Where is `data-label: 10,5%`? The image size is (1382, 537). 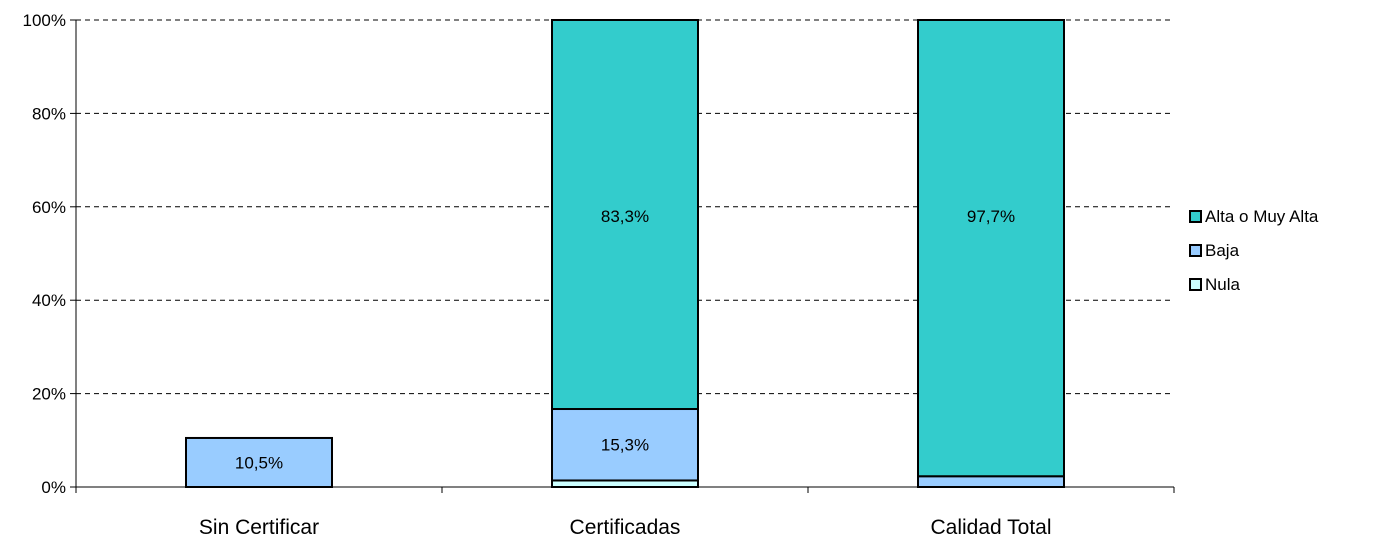 data-label: 10,5% is located at coordinates (259, 462).